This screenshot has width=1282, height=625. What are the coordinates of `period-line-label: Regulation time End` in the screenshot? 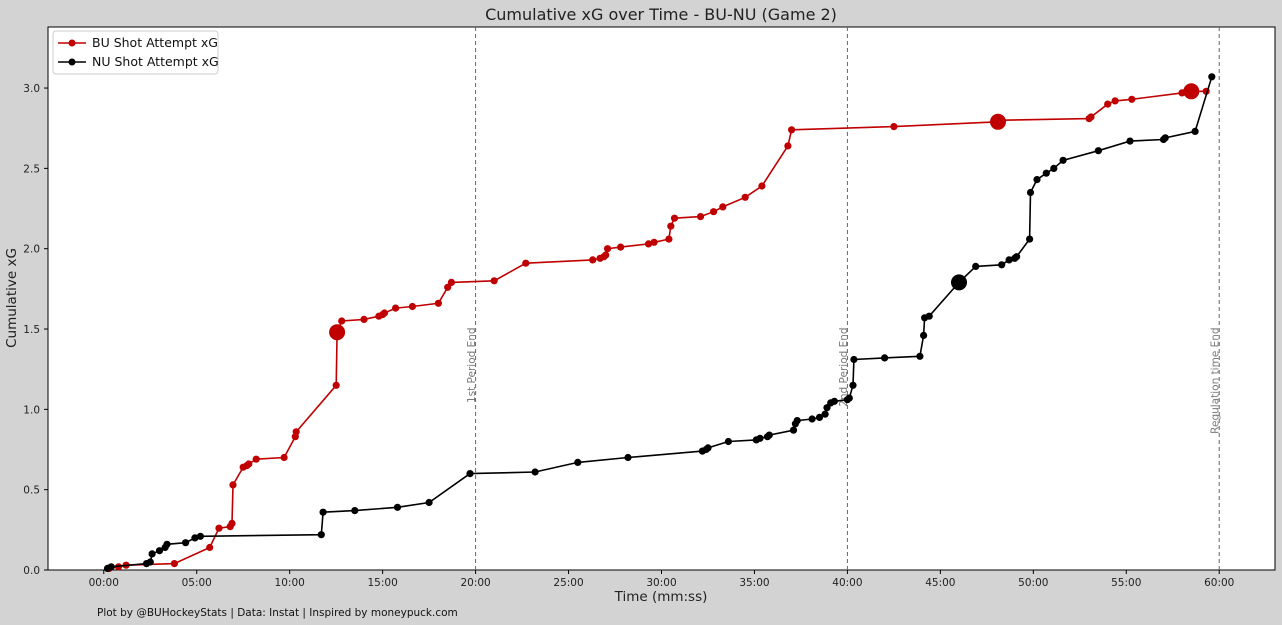 It's located at (1216, 380).